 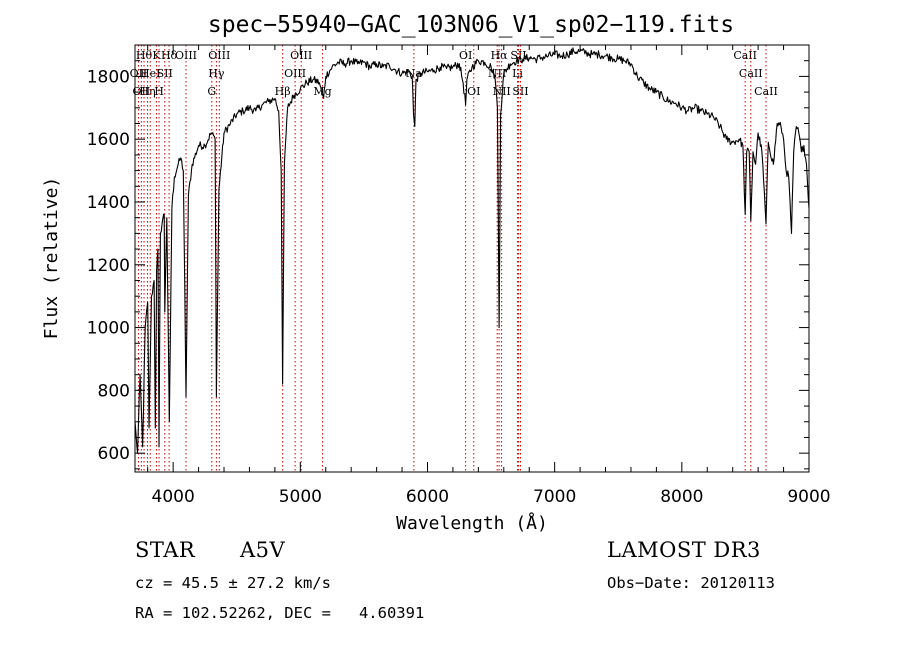 What do you see at coordinates (691, 583) in the screenshot?
I see `obs-date: Obs−Date: 20120113` at bounding box center [691, 583].